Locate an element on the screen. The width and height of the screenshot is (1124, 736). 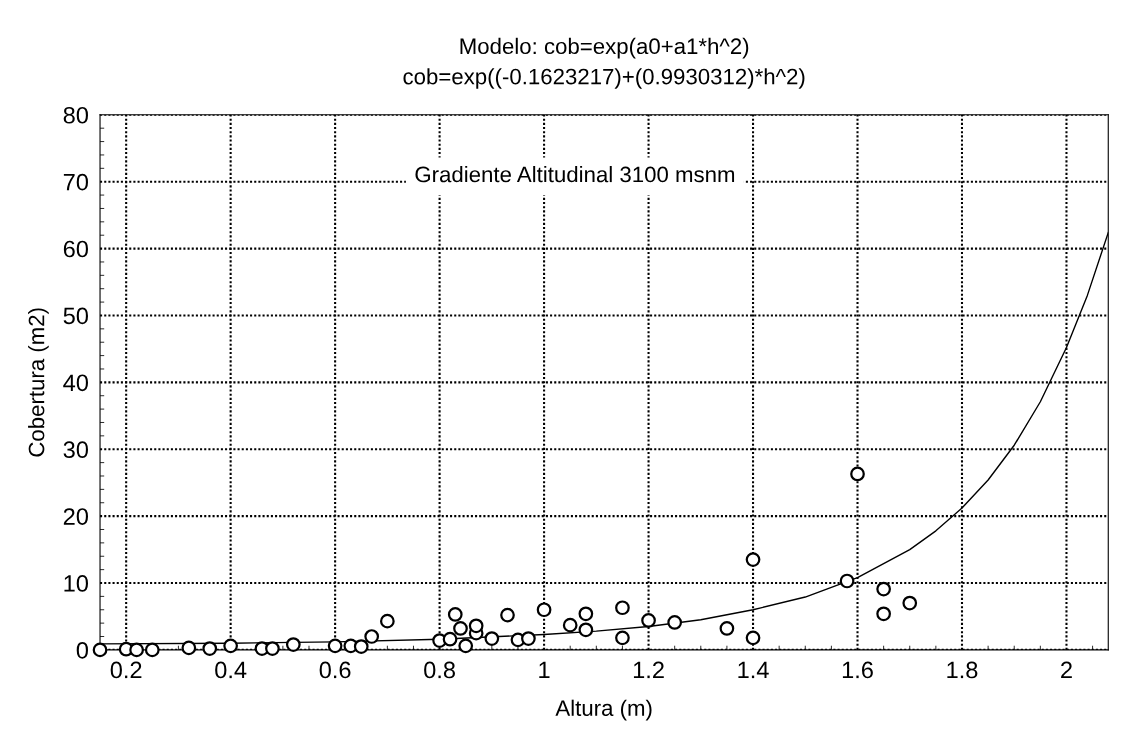
x-tick-label: 2 is located at coordinates (1066, 670).